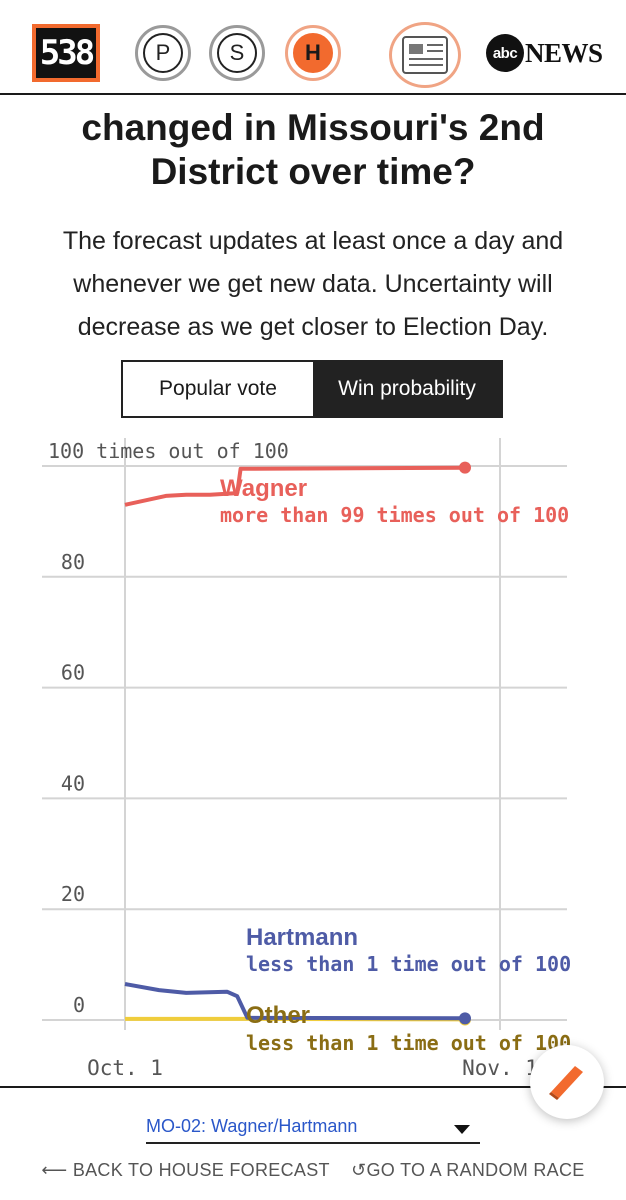 This screenshot has height=1200, width=626. I want to click on heading-line-1: changed in Missouri's 2nd, so click(313, 127).